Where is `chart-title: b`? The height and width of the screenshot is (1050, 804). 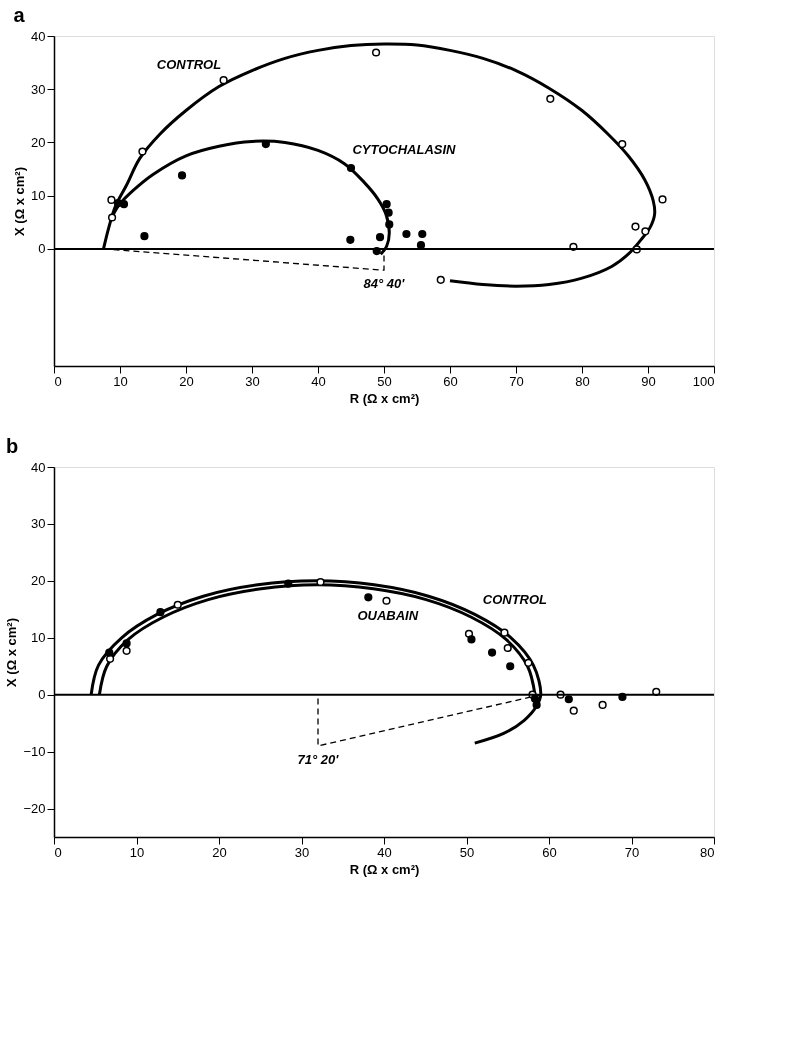
chart-title: b is located at coordinates (12, 446).